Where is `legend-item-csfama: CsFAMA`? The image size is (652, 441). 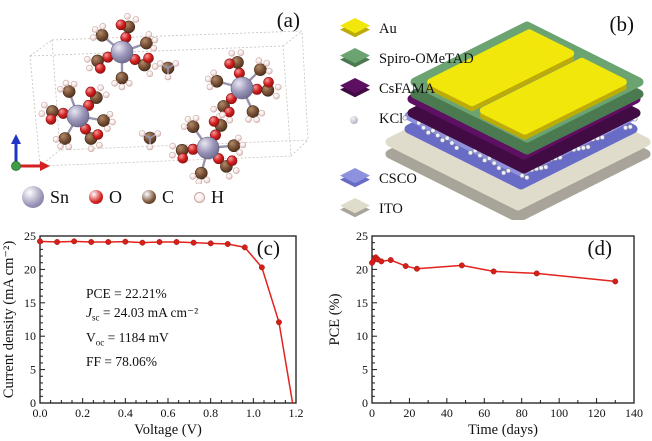
legend-item-csfama: CsFAMA is located at coordinates (387, 89).